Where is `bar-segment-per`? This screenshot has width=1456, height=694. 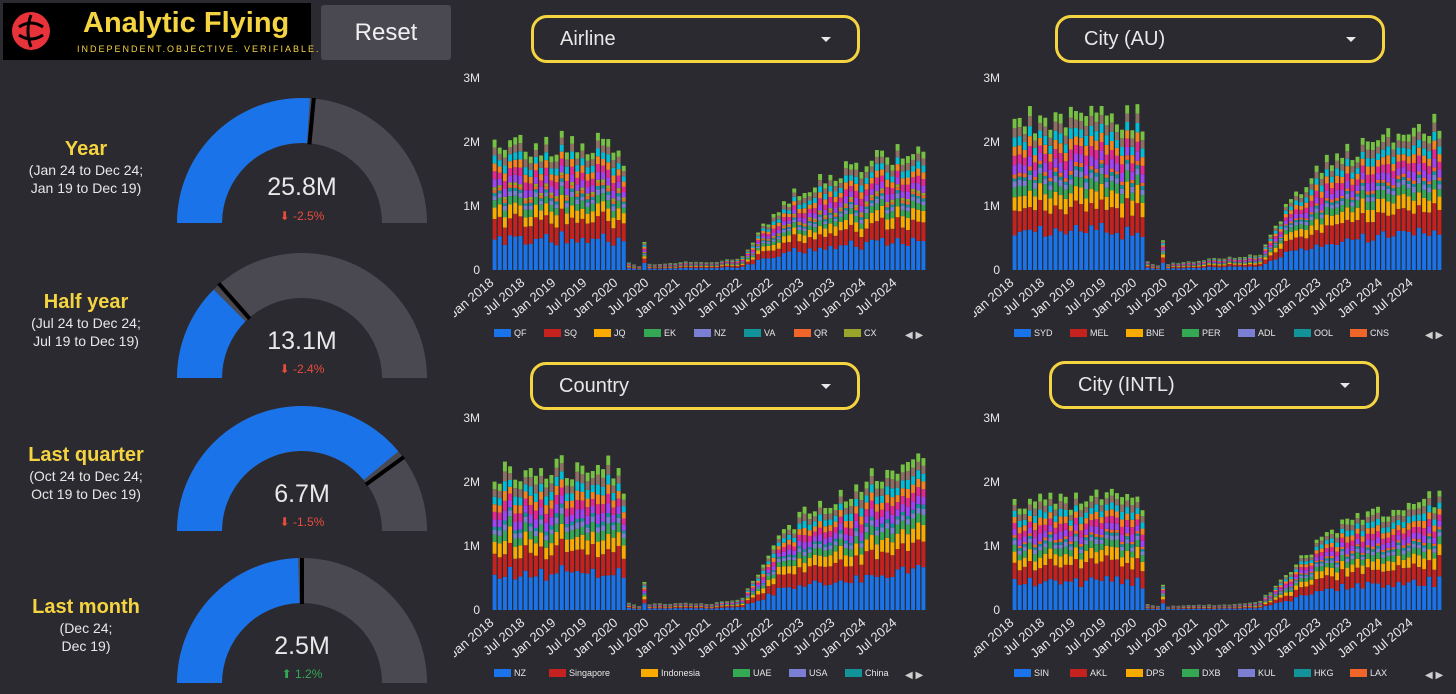
bar-segment-per is located at coordinates (1014, 192).